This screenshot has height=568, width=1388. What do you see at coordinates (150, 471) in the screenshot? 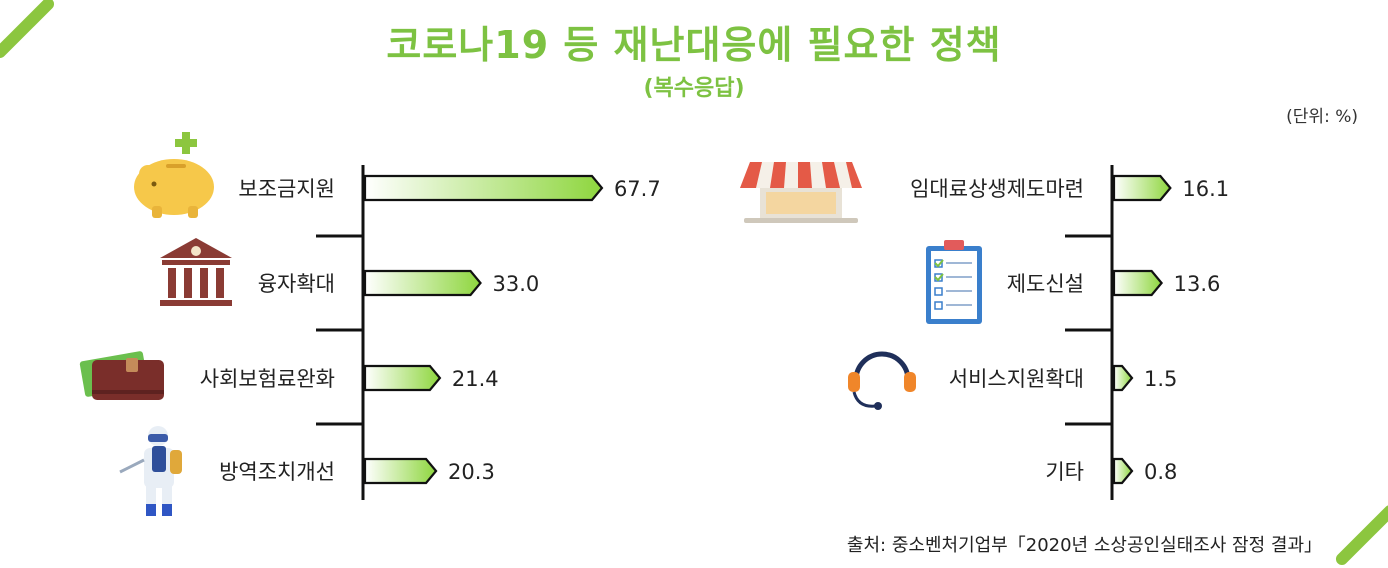
I see `disinfection-worker-icon` at bounding box center [150, 471].